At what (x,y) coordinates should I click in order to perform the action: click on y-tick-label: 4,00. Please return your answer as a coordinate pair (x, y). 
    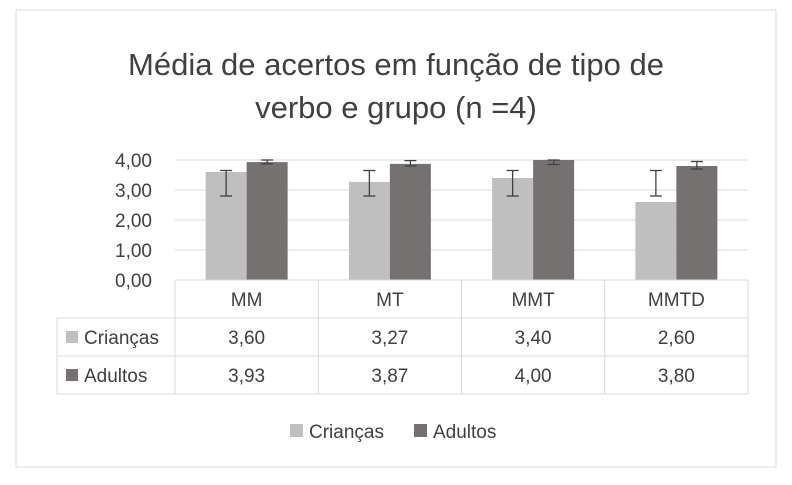
    Looking at the image, I should click on (133, 161).